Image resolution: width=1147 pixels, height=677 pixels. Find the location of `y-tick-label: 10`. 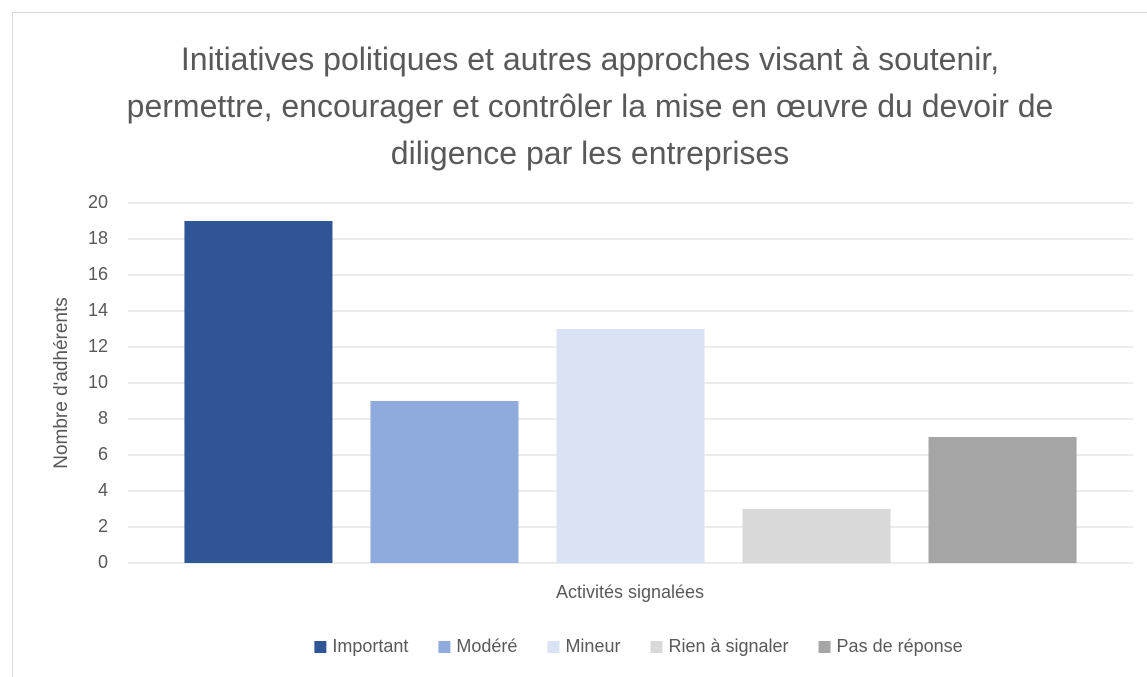

y-tick-label: 10 is located at coordinates (98, 382).